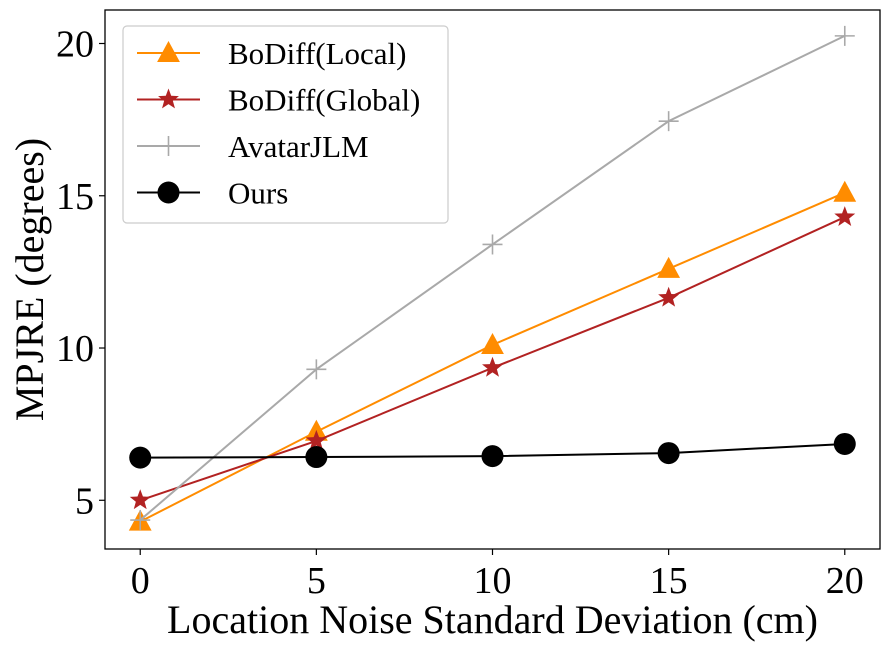 The height and width of the screenshot is (650, 889). Describe the element at coordinates (258, 193) in the screenshot. I see `legend-label: Ours` at that location.